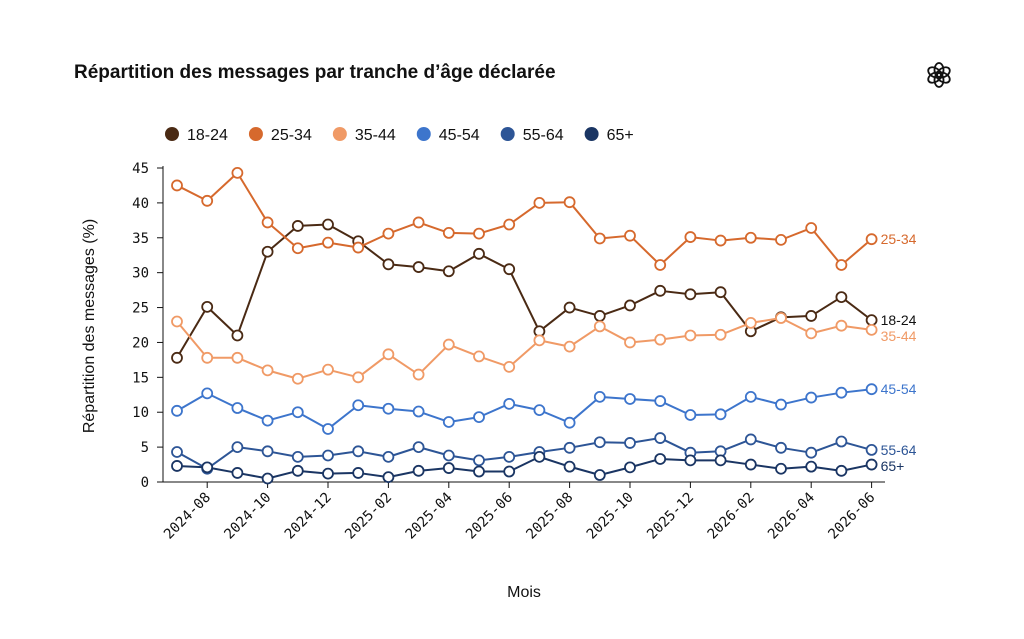 This screenshot has width=1024, height=639. What do you see at coordinates (899, 239) in the screenshot?
I see `end-label: 25-34` at bounding box center [899, 239].